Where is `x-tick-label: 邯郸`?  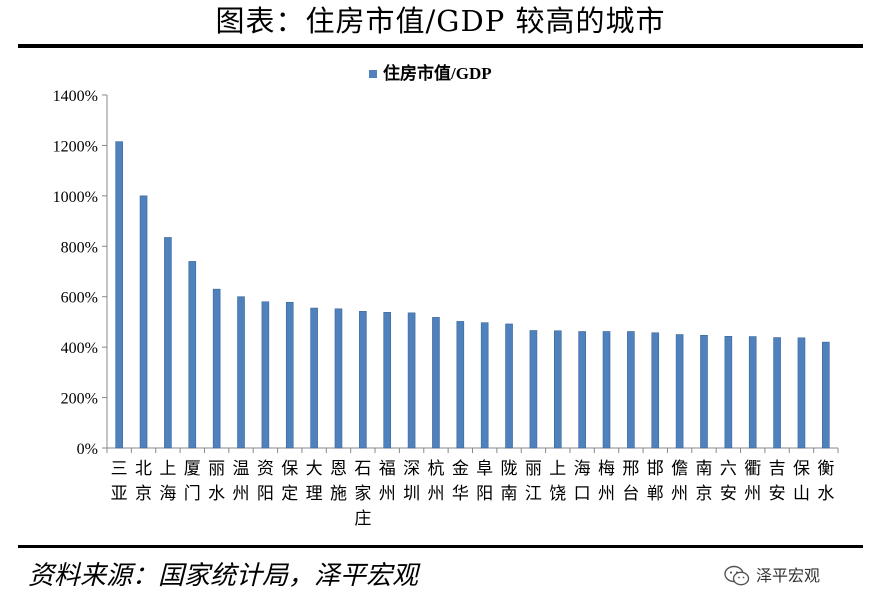
x-tick-label: 邯郸 is located at coordinates (655, 481).